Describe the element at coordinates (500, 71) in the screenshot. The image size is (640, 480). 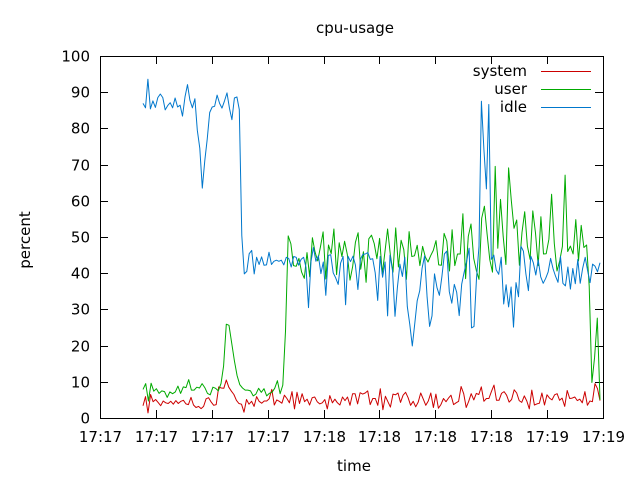
I see `legend-label-system: system` at that location.